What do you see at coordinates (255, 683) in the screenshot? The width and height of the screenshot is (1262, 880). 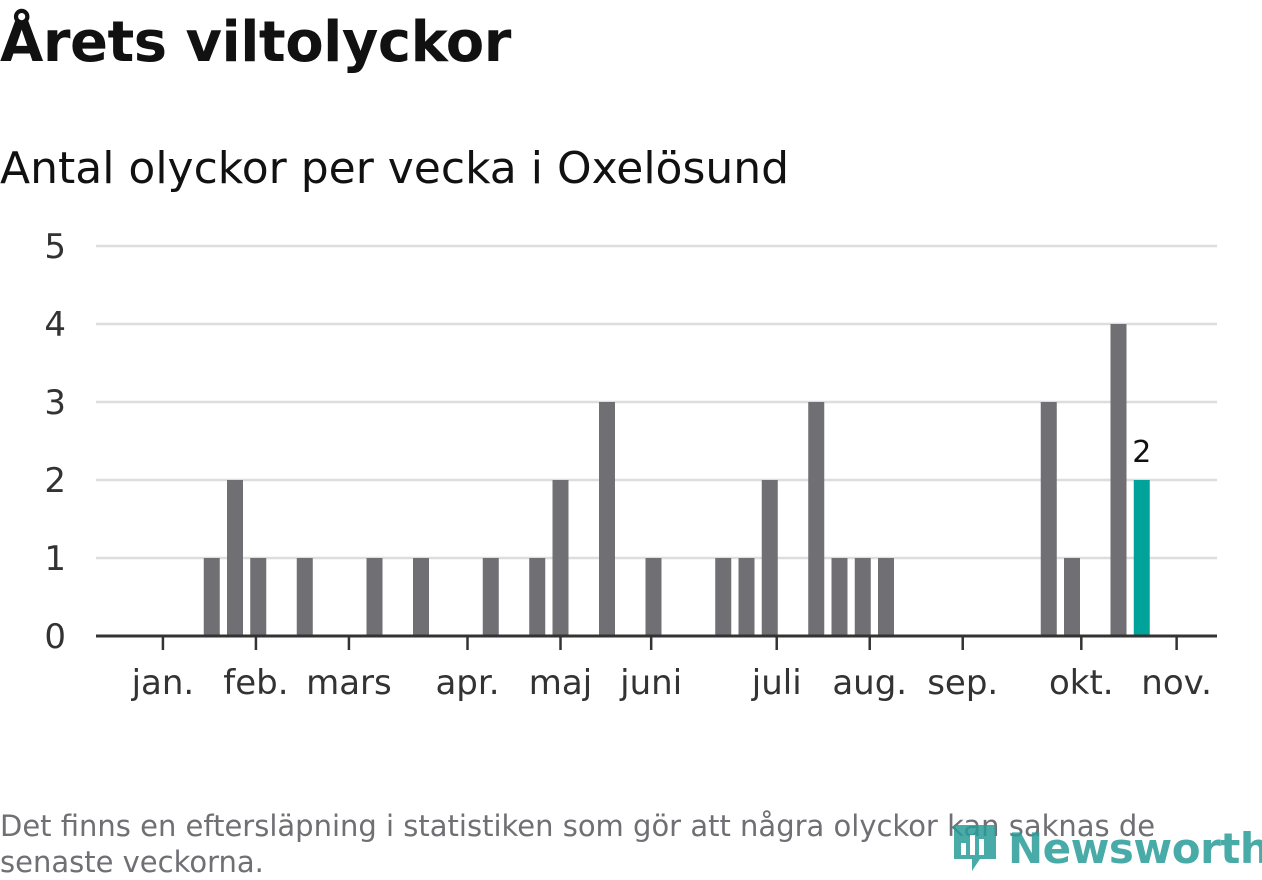 I see `x-tick-label: feb.` at bounding box center [255, 683].